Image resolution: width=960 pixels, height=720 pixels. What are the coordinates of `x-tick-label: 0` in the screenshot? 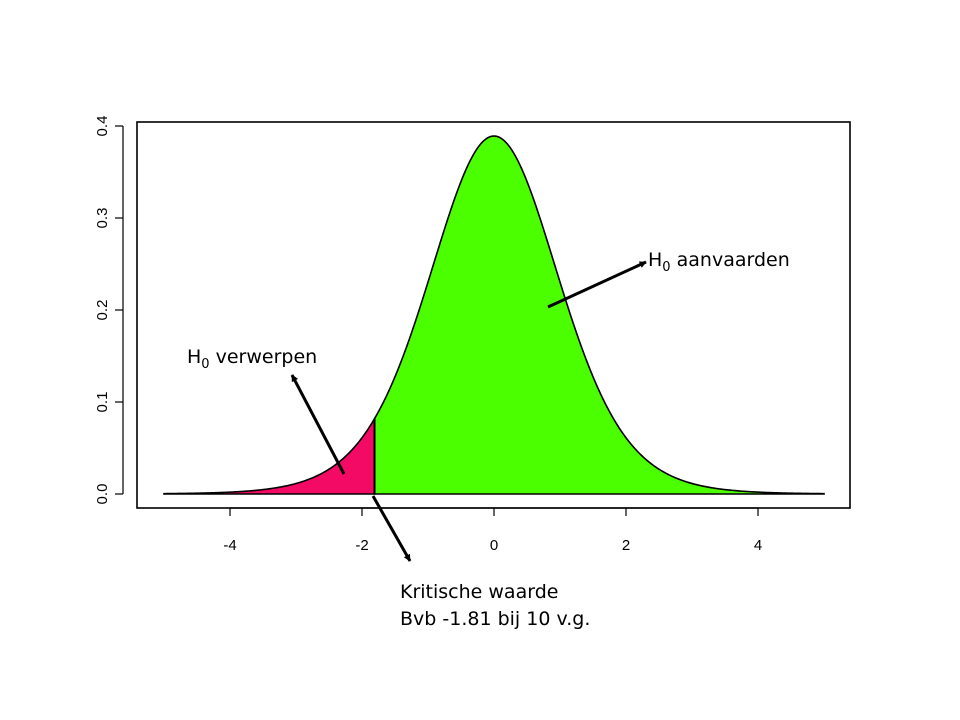 It's located at (494, 545).